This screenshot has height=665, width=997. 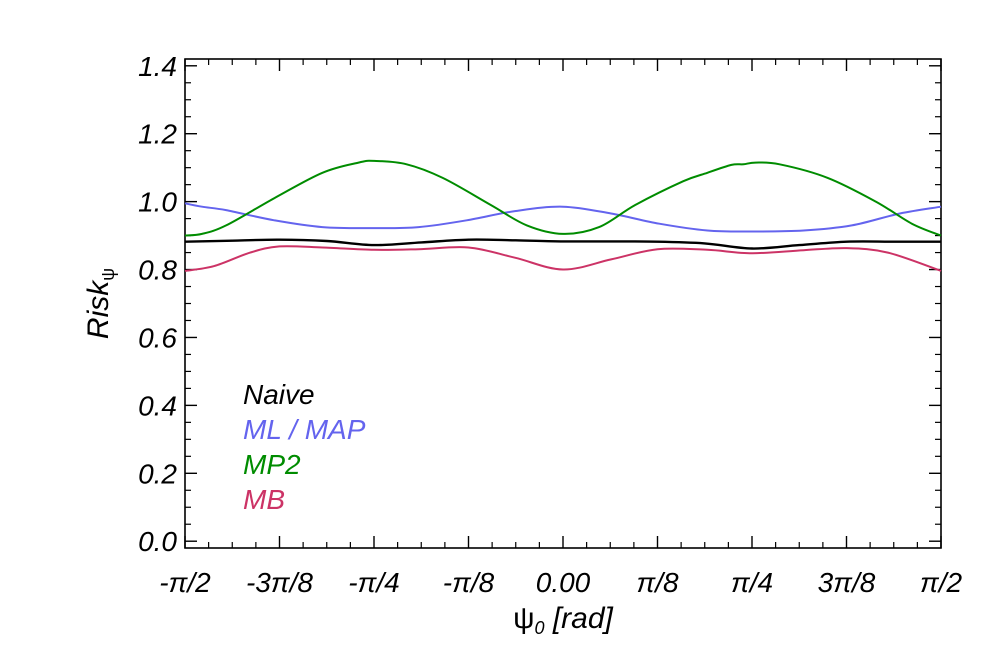 I want to click on y-tick-label: 1.2, so click(x=157, y=134).